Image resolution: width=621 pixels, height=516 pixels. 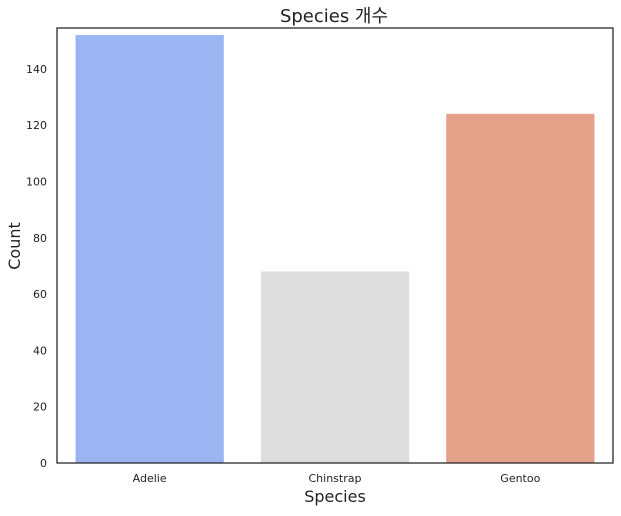 What do you see at coordinates (335, 367) in the screenshot?
I see `bar-chinstrap` at bounding box center [335, 367].